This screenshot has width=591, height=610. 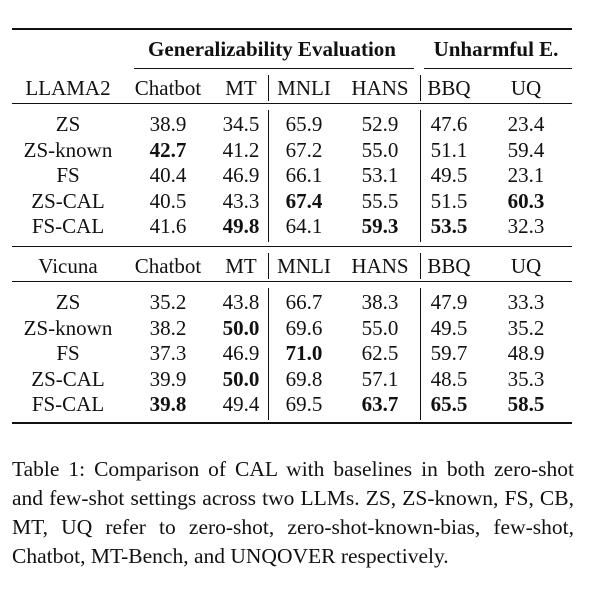 What do you see at coordinates (304, 378) in the screenshot?
I see `table-cell: 69.8` at bounding box center [304, 378].